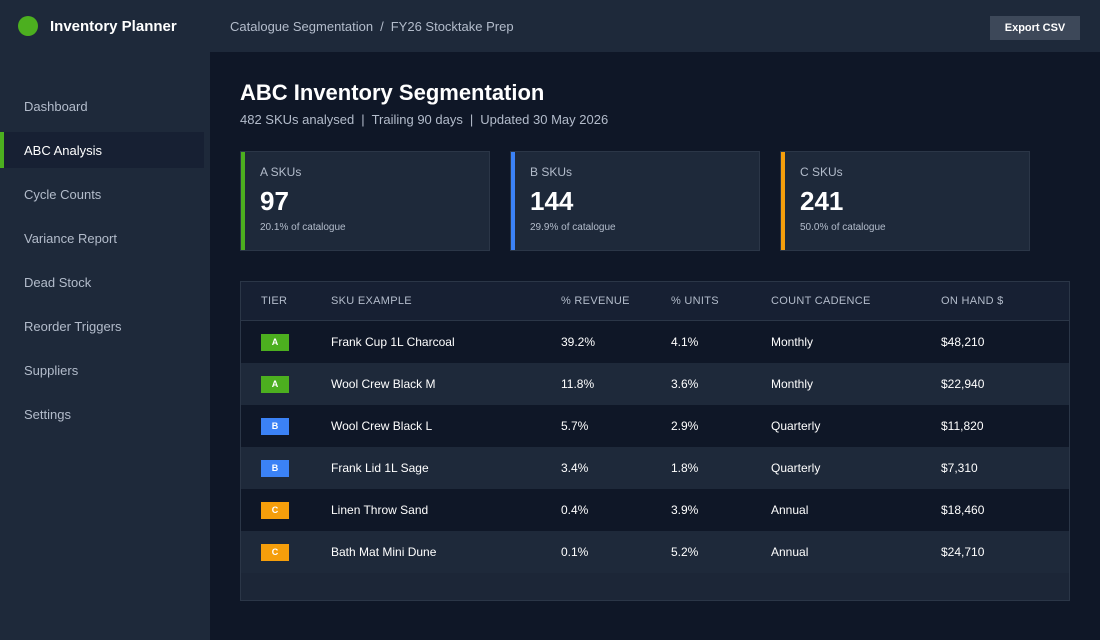 The width and height of the screenshot is (1100, 640). What do you see at coordinates (963, 510) in the screenshot?
I see `on-hand-cell: $18,460` at bounding box center [963, 510].